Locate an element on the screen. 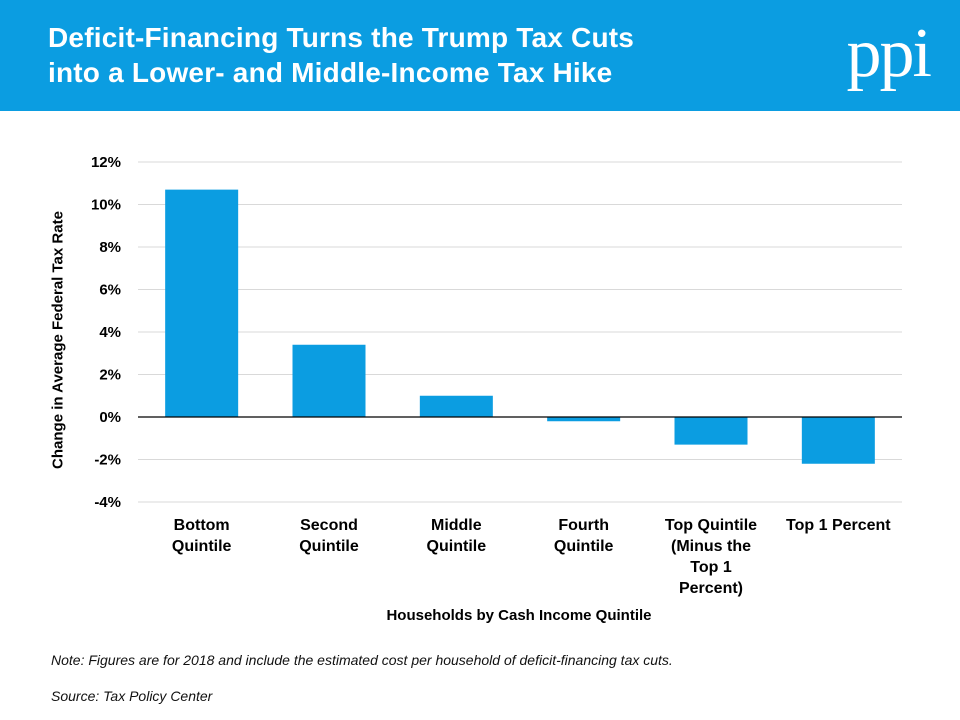 The image size is (960, 720). y-tick-label: 6% is located at coordinates (110, 290).